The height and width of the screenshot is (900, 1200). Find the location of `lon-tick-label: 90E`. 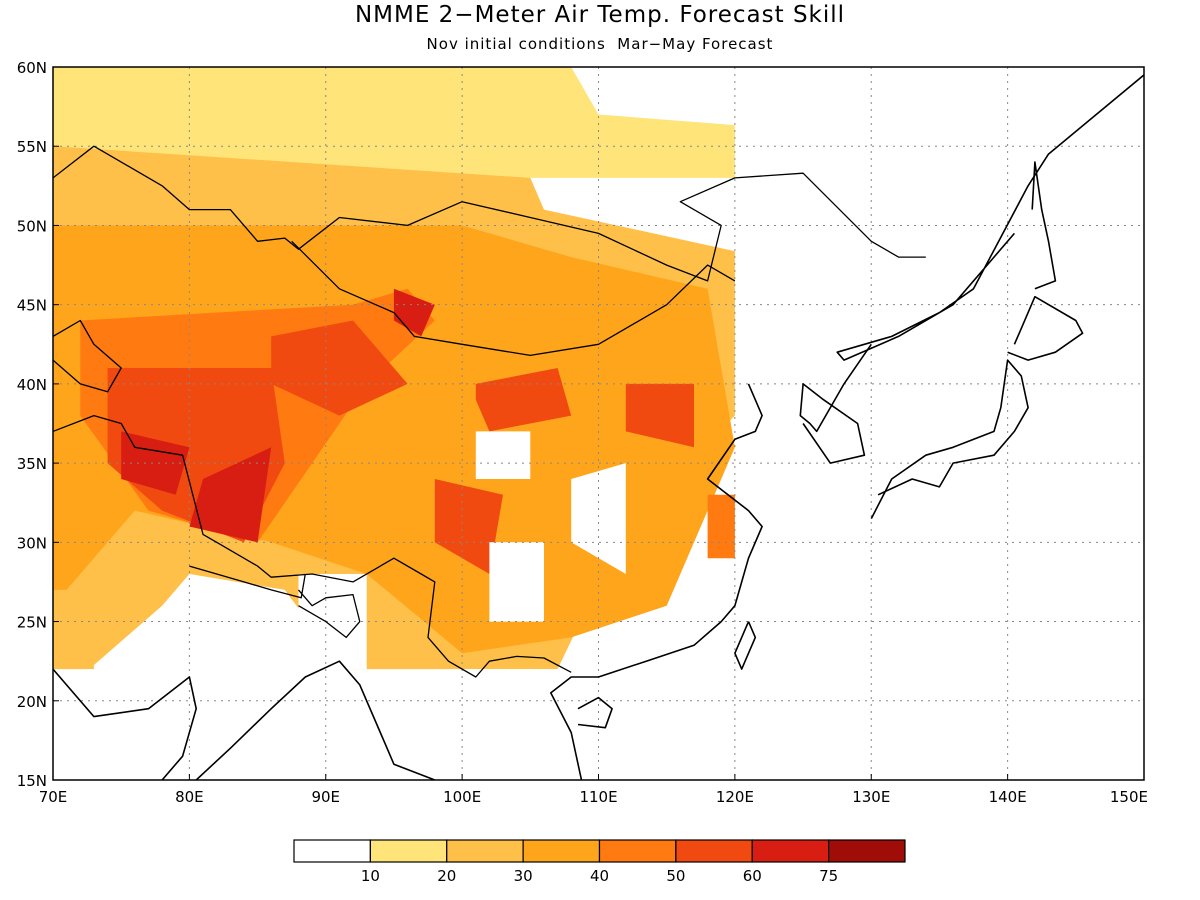

lon-tick-label: 90E is located at coordinates (325, 797).